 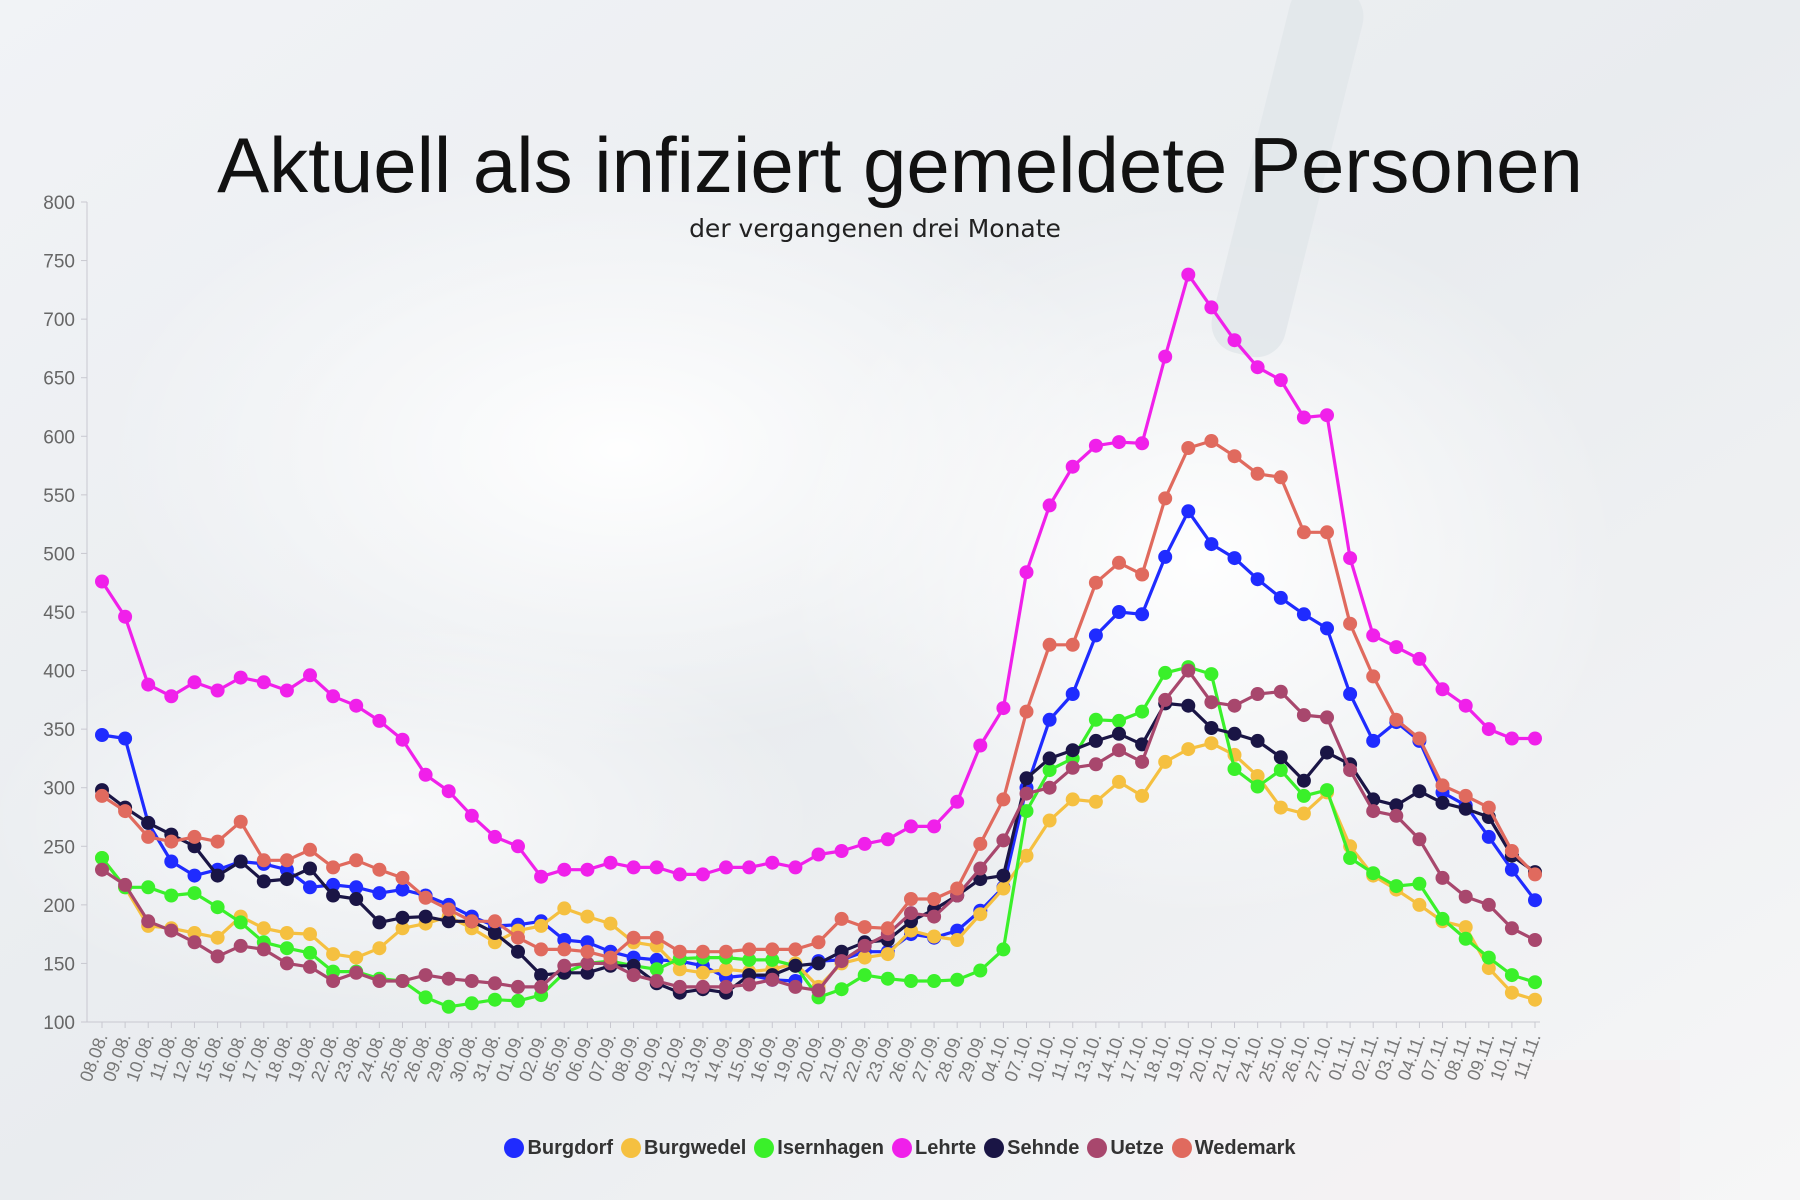 I want to click on y-tick-label: 200, so click(x=59, y=906).